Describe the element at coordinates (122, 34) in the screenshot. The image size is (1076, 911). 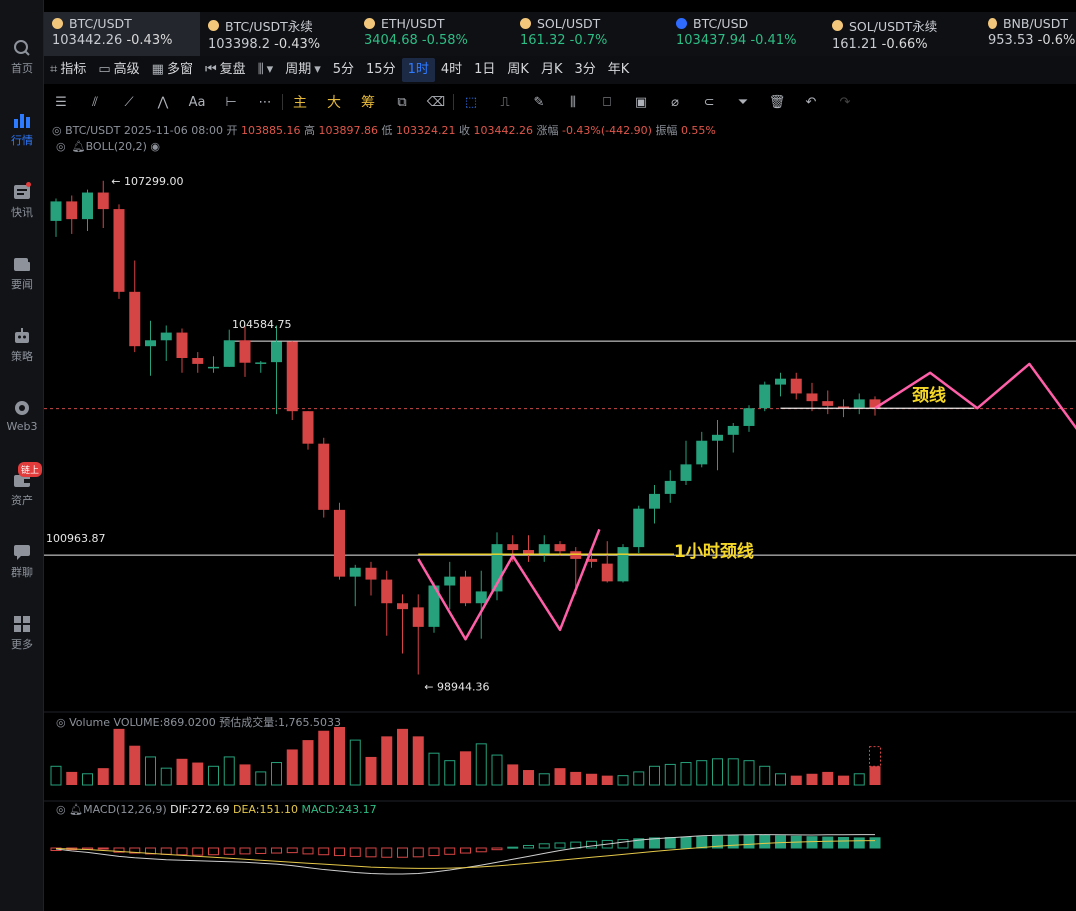
I see `ticker-btc-usdt: BTC/USDT 103442.26 -0.43%` at that location.